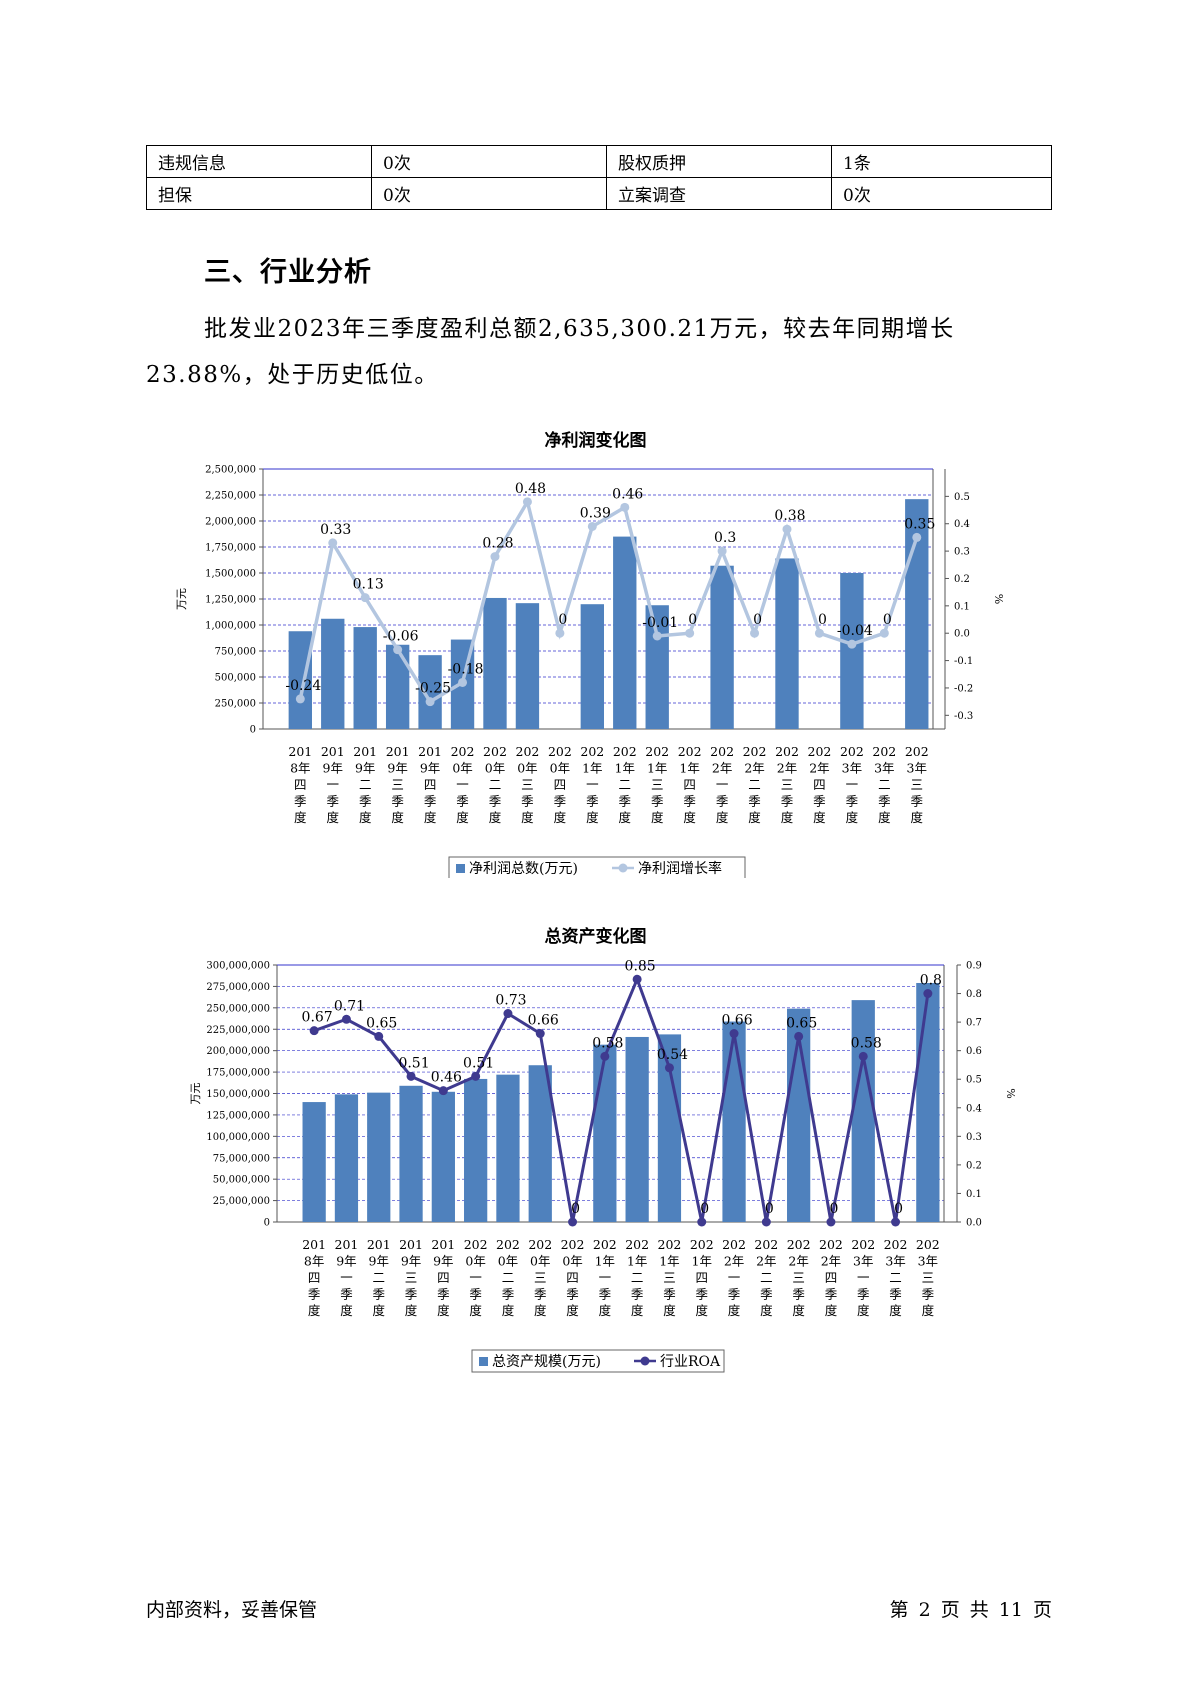  What do you see at coordinates (599, 193) in the screenshot?
I see `table-row: 担保 0次 立案调查 0次` at bounding box center [599, 193].